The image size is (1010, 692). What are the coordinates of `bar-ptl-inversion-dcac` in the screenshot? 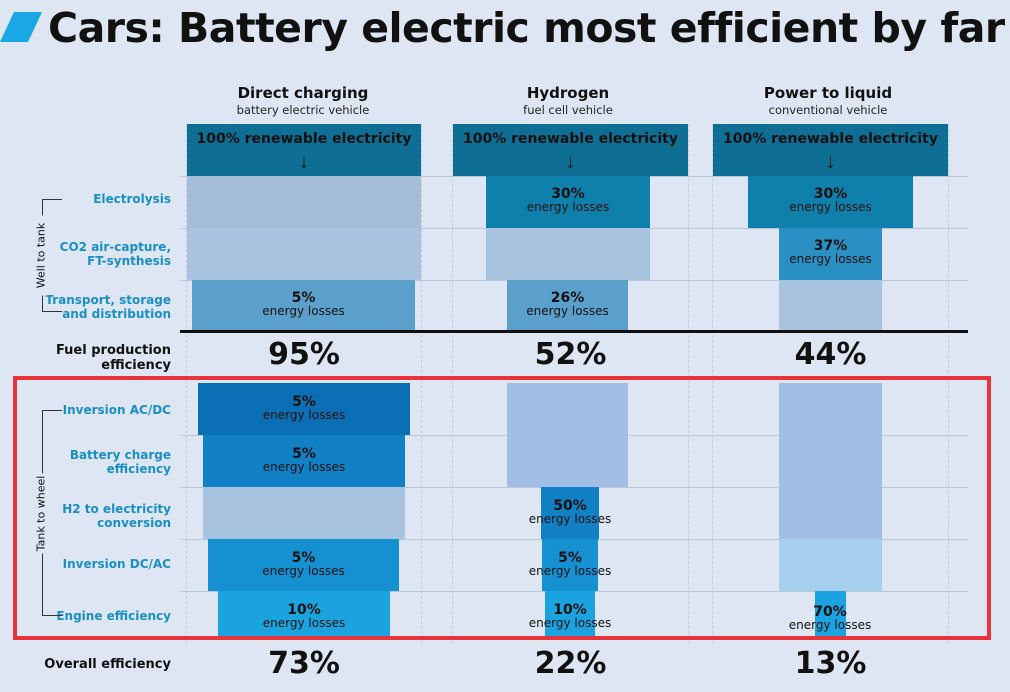 It's located at (830, 565).